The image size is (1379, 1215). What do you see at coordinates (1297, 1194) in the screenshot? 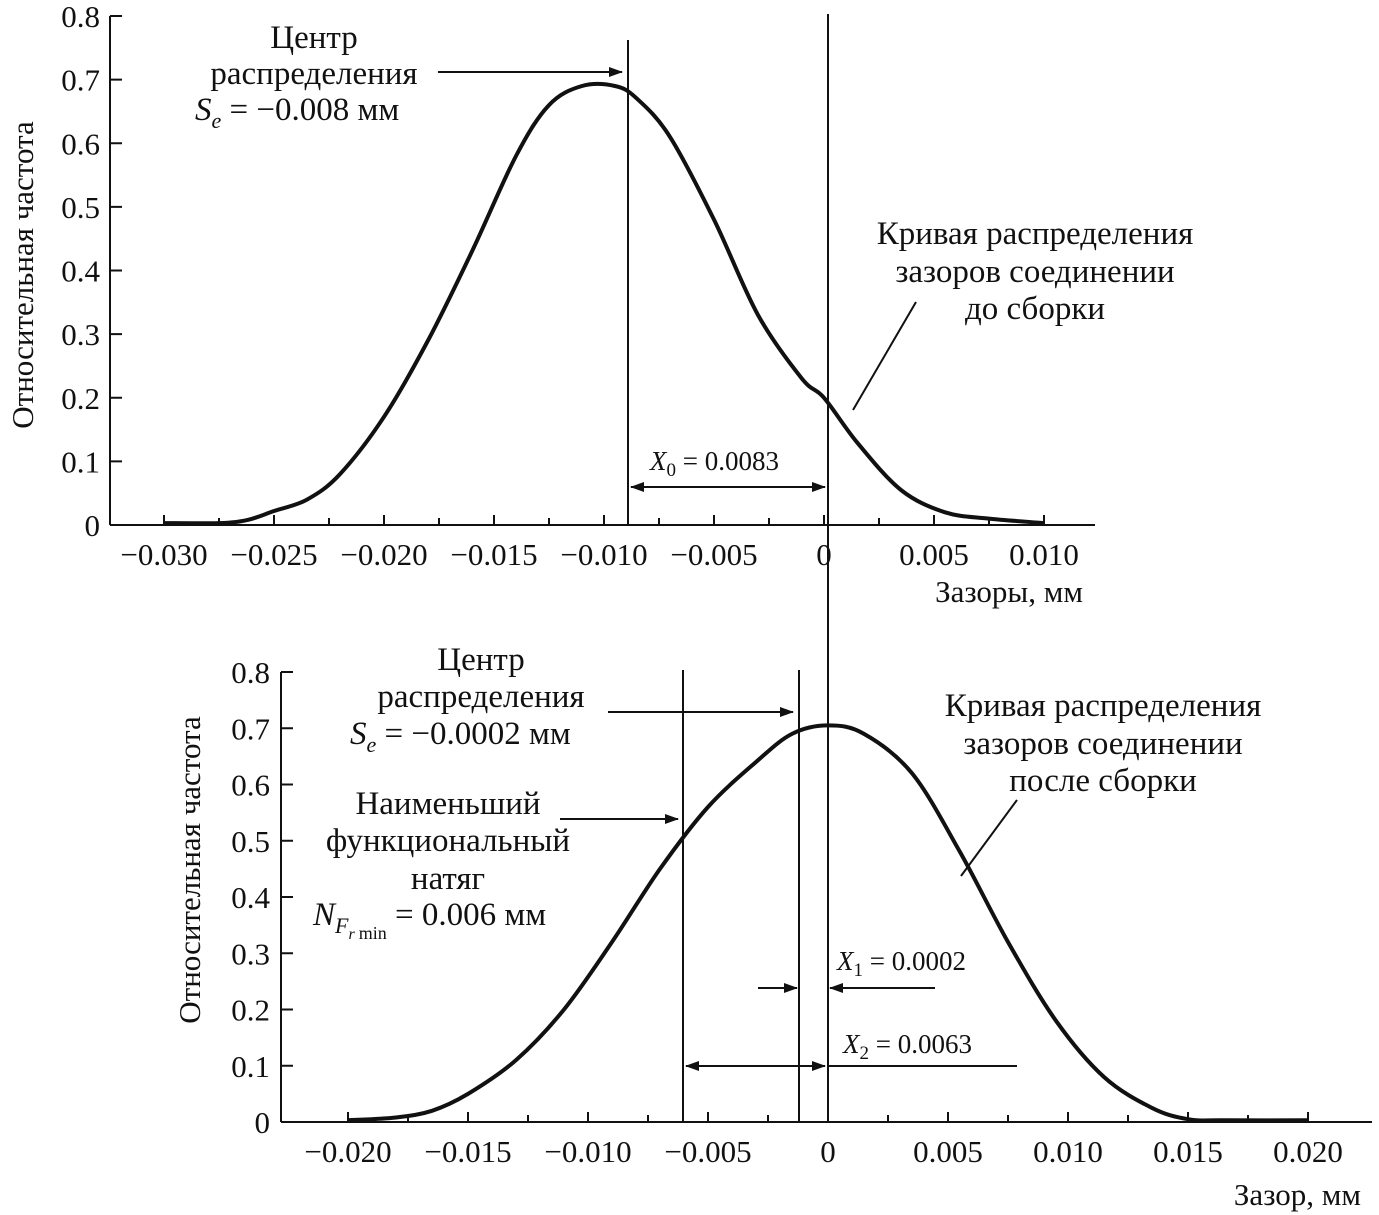
I see `x-axis-label-bottom: Зазор, мм` at bounding box center [1297, 1194].